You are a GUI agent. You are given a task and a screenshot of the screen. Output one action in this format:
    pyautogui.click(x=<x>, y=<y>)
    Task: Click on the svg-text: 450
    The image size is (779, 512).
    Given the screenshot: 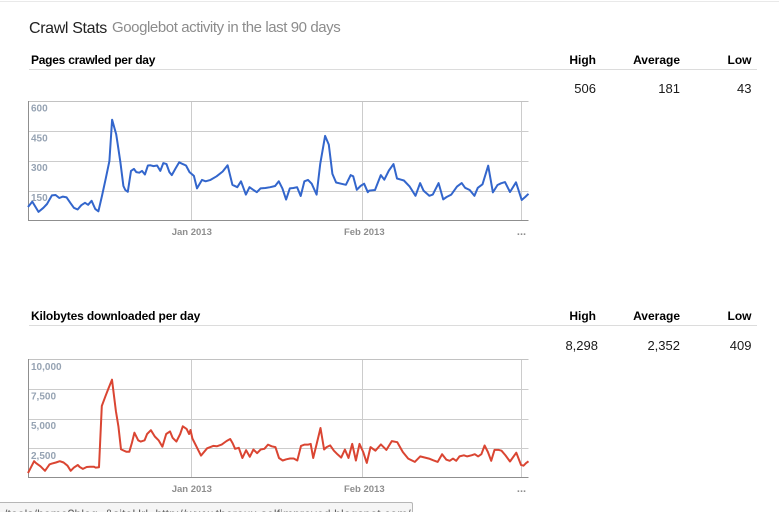 What is the action you would take?
    pyautogui.click(x=39, y=138)
    